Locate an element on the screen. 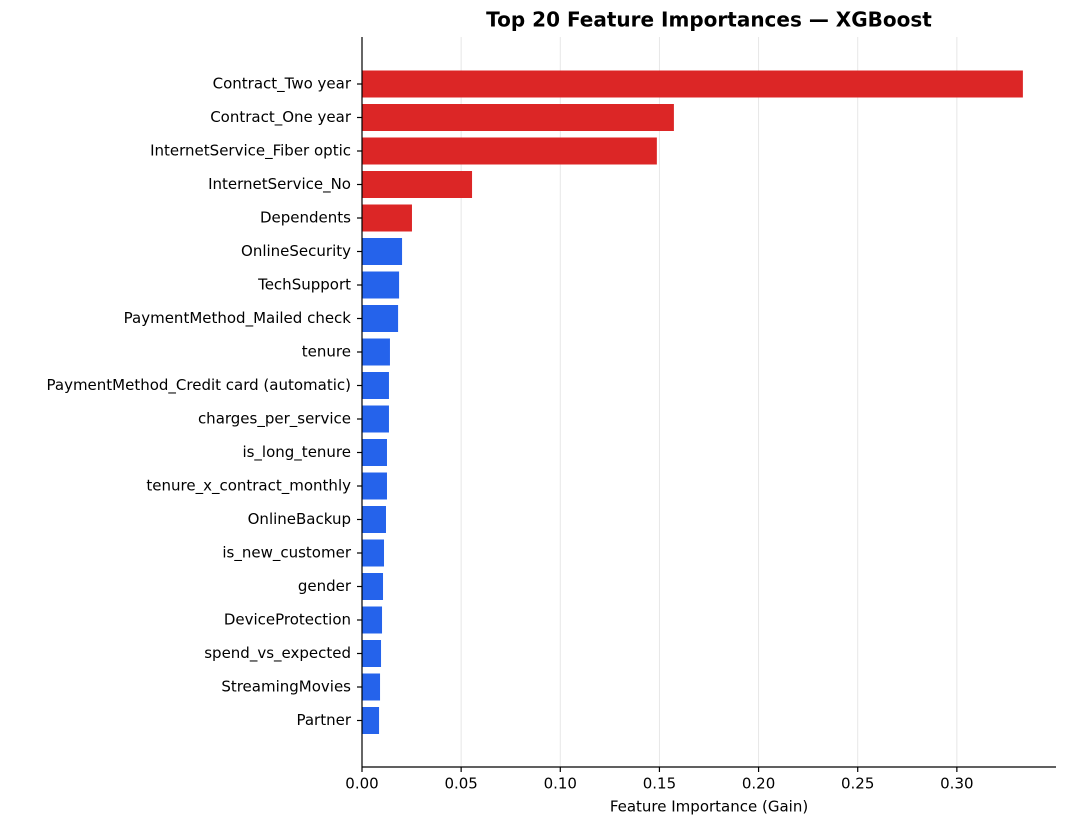 Image resolution: width=1067 pixels, height=827 pixels. y-tick-label: InternetService_No is located at coordinates (279, 184).